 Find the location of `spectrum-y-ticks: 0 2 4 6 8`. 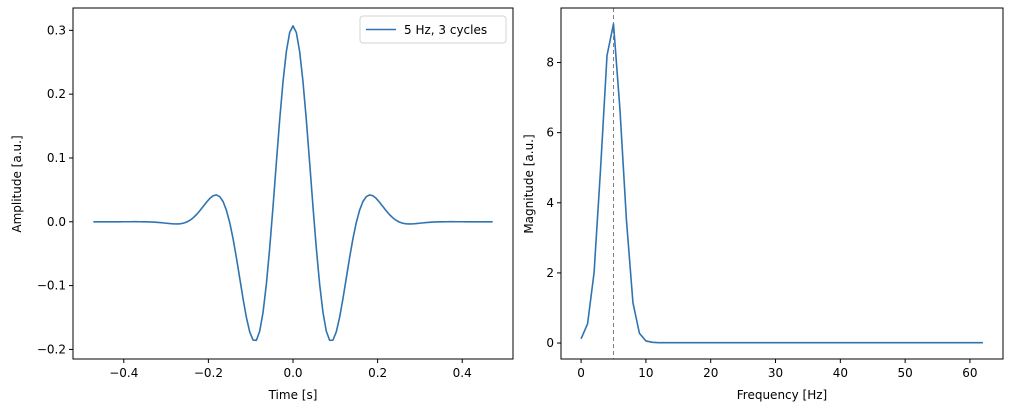

spectrum-y-ticks: 0 2 4 6 8 is located at coordinates (553, 203).